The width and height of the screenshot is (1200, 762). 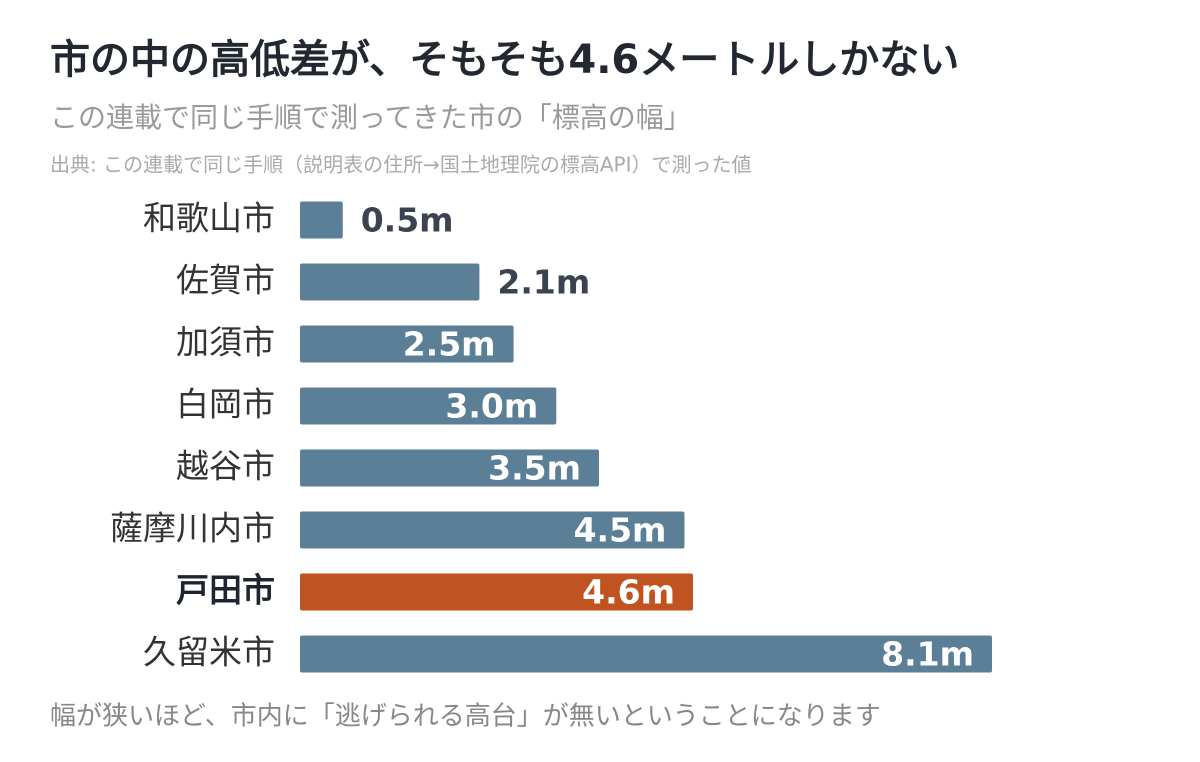 What do you see at coordinates (628, 592) in the screenshot?
I see `value-label: 4.6m` at bounding box center [628, 592].